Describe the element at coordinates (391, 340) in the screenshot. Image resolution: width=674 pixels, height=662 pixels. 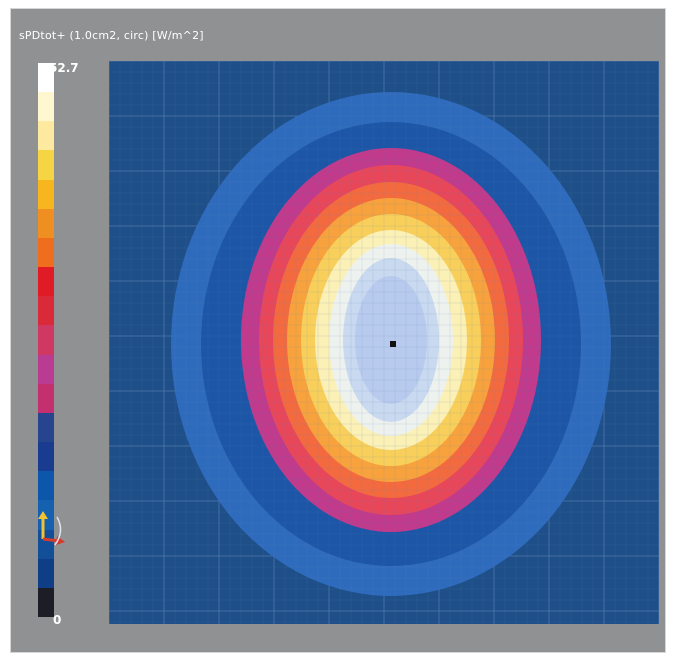
I see `contour-level` at that location.